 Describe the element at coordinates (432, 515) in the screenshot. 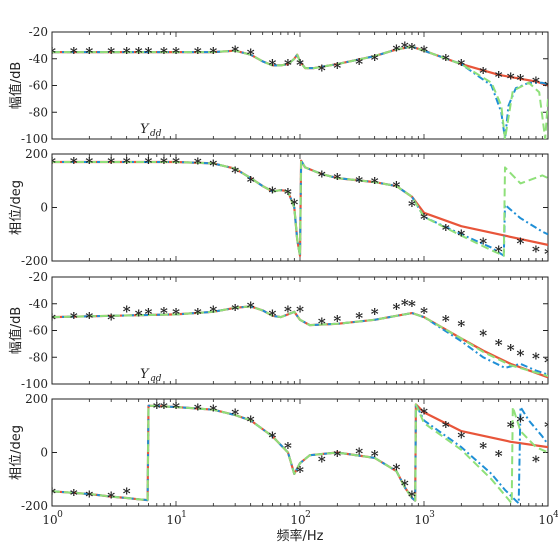

I see `x-tick-exponent: 3` at that location.